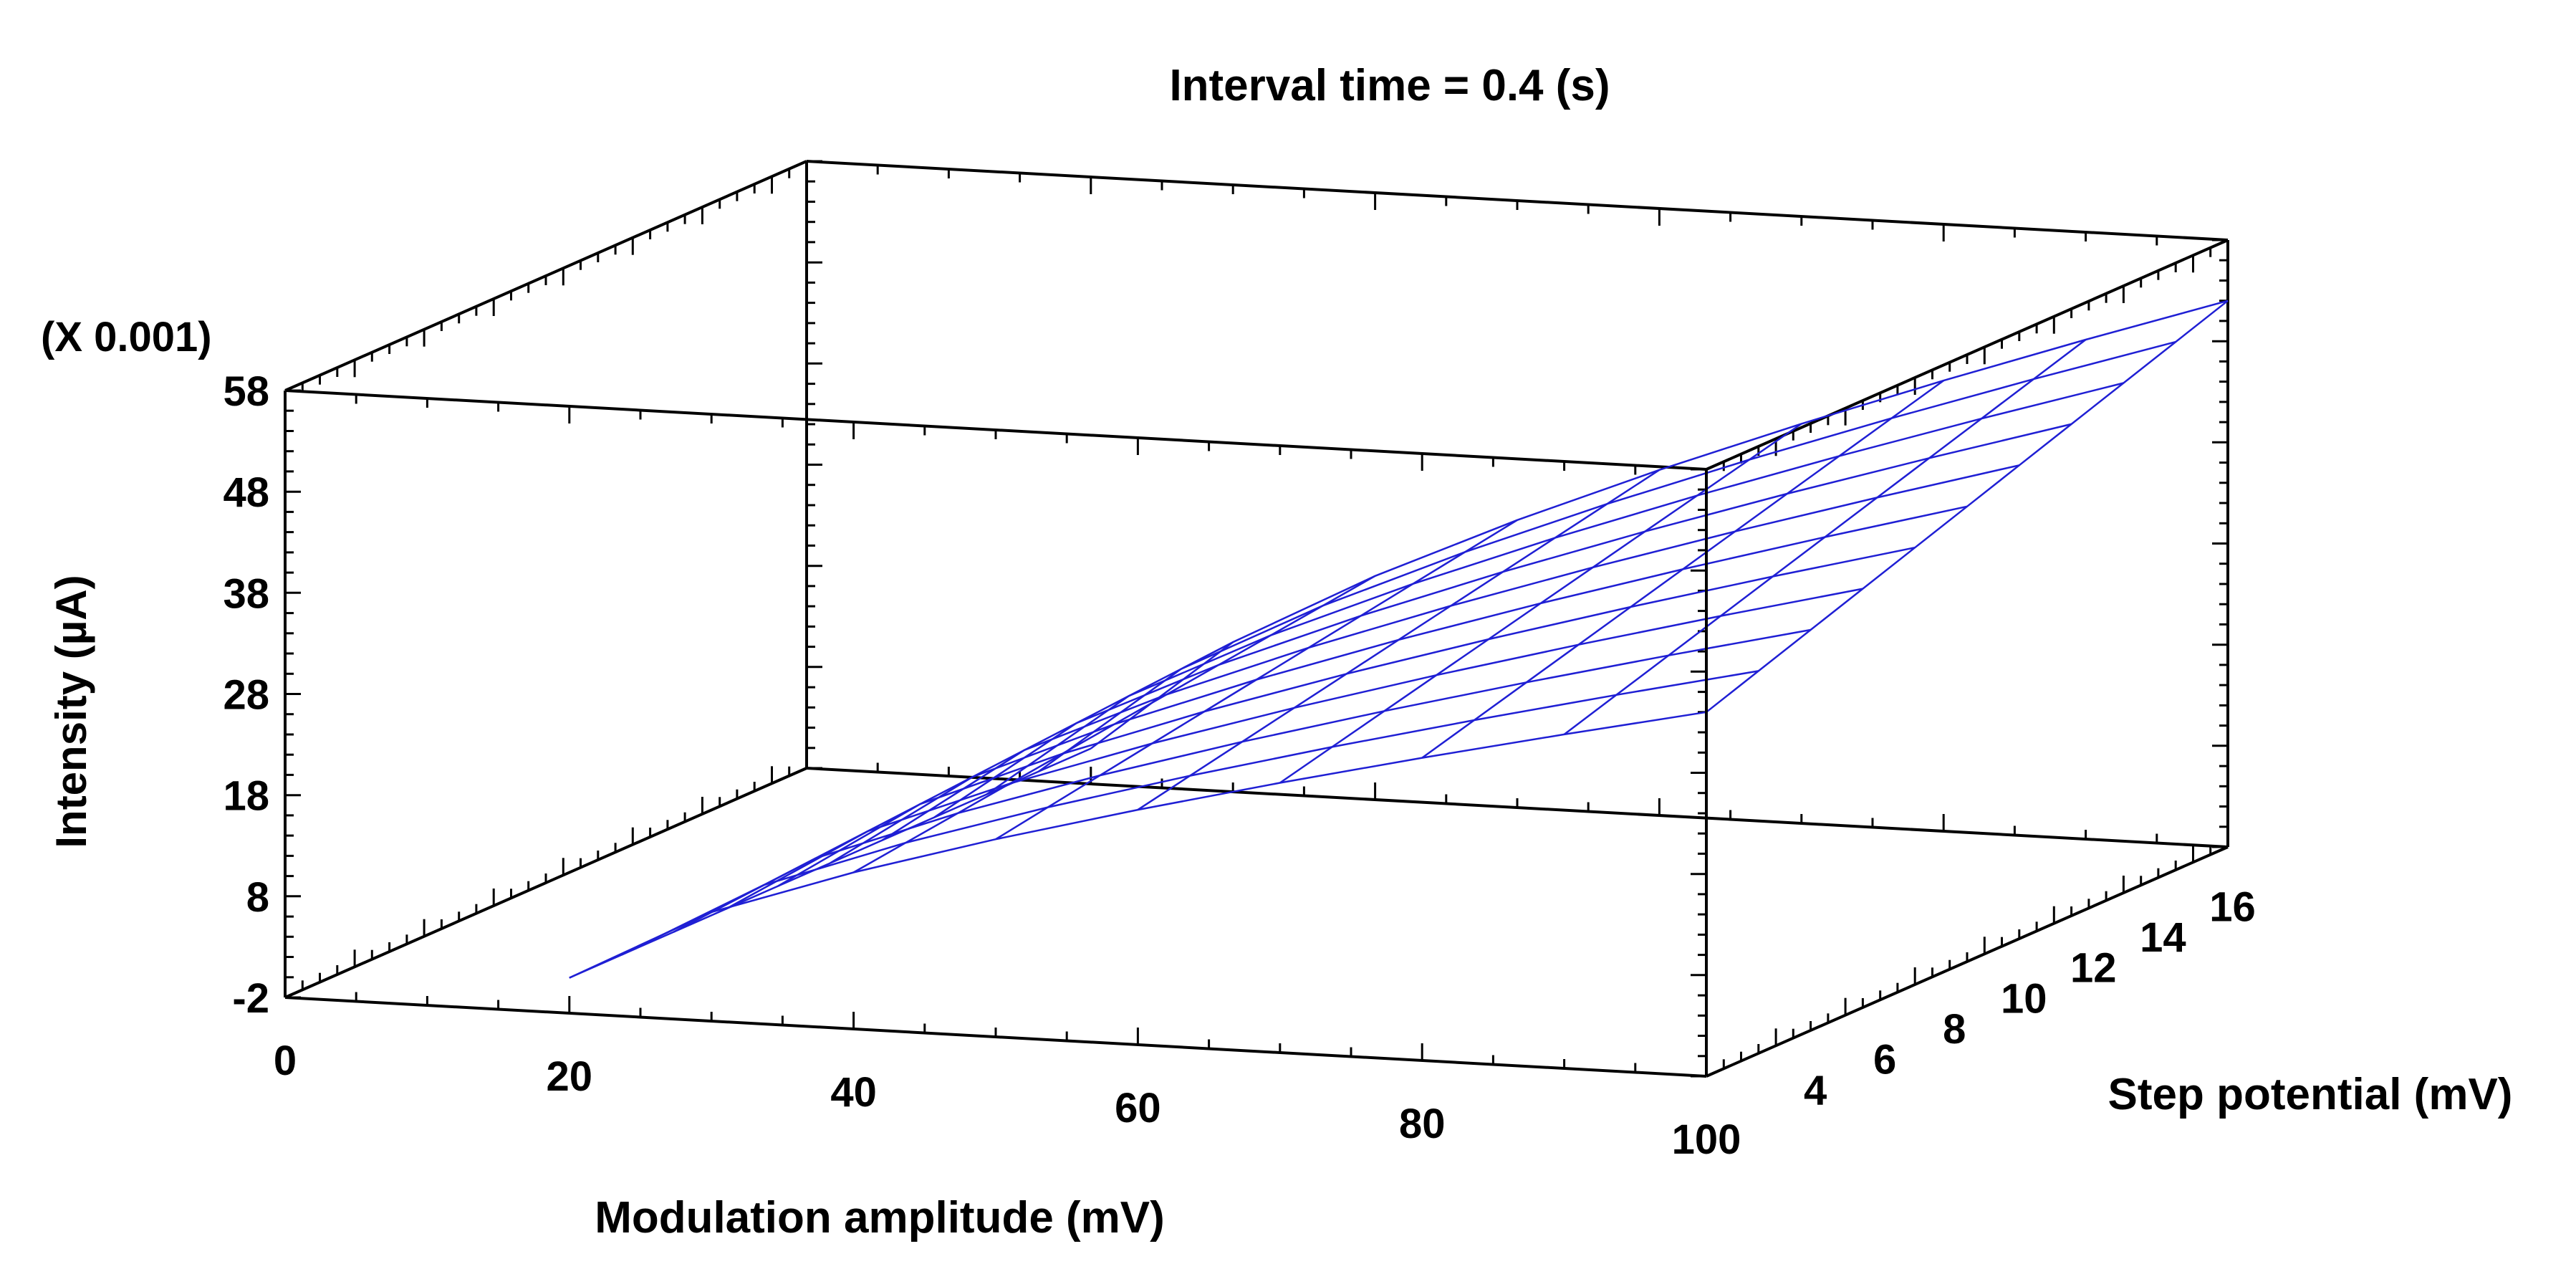 The image size is (2576, 1264). Describe the element at coordinates (1815, 1090) in the screenshot. I see `y-tick-label: 4` at that location.